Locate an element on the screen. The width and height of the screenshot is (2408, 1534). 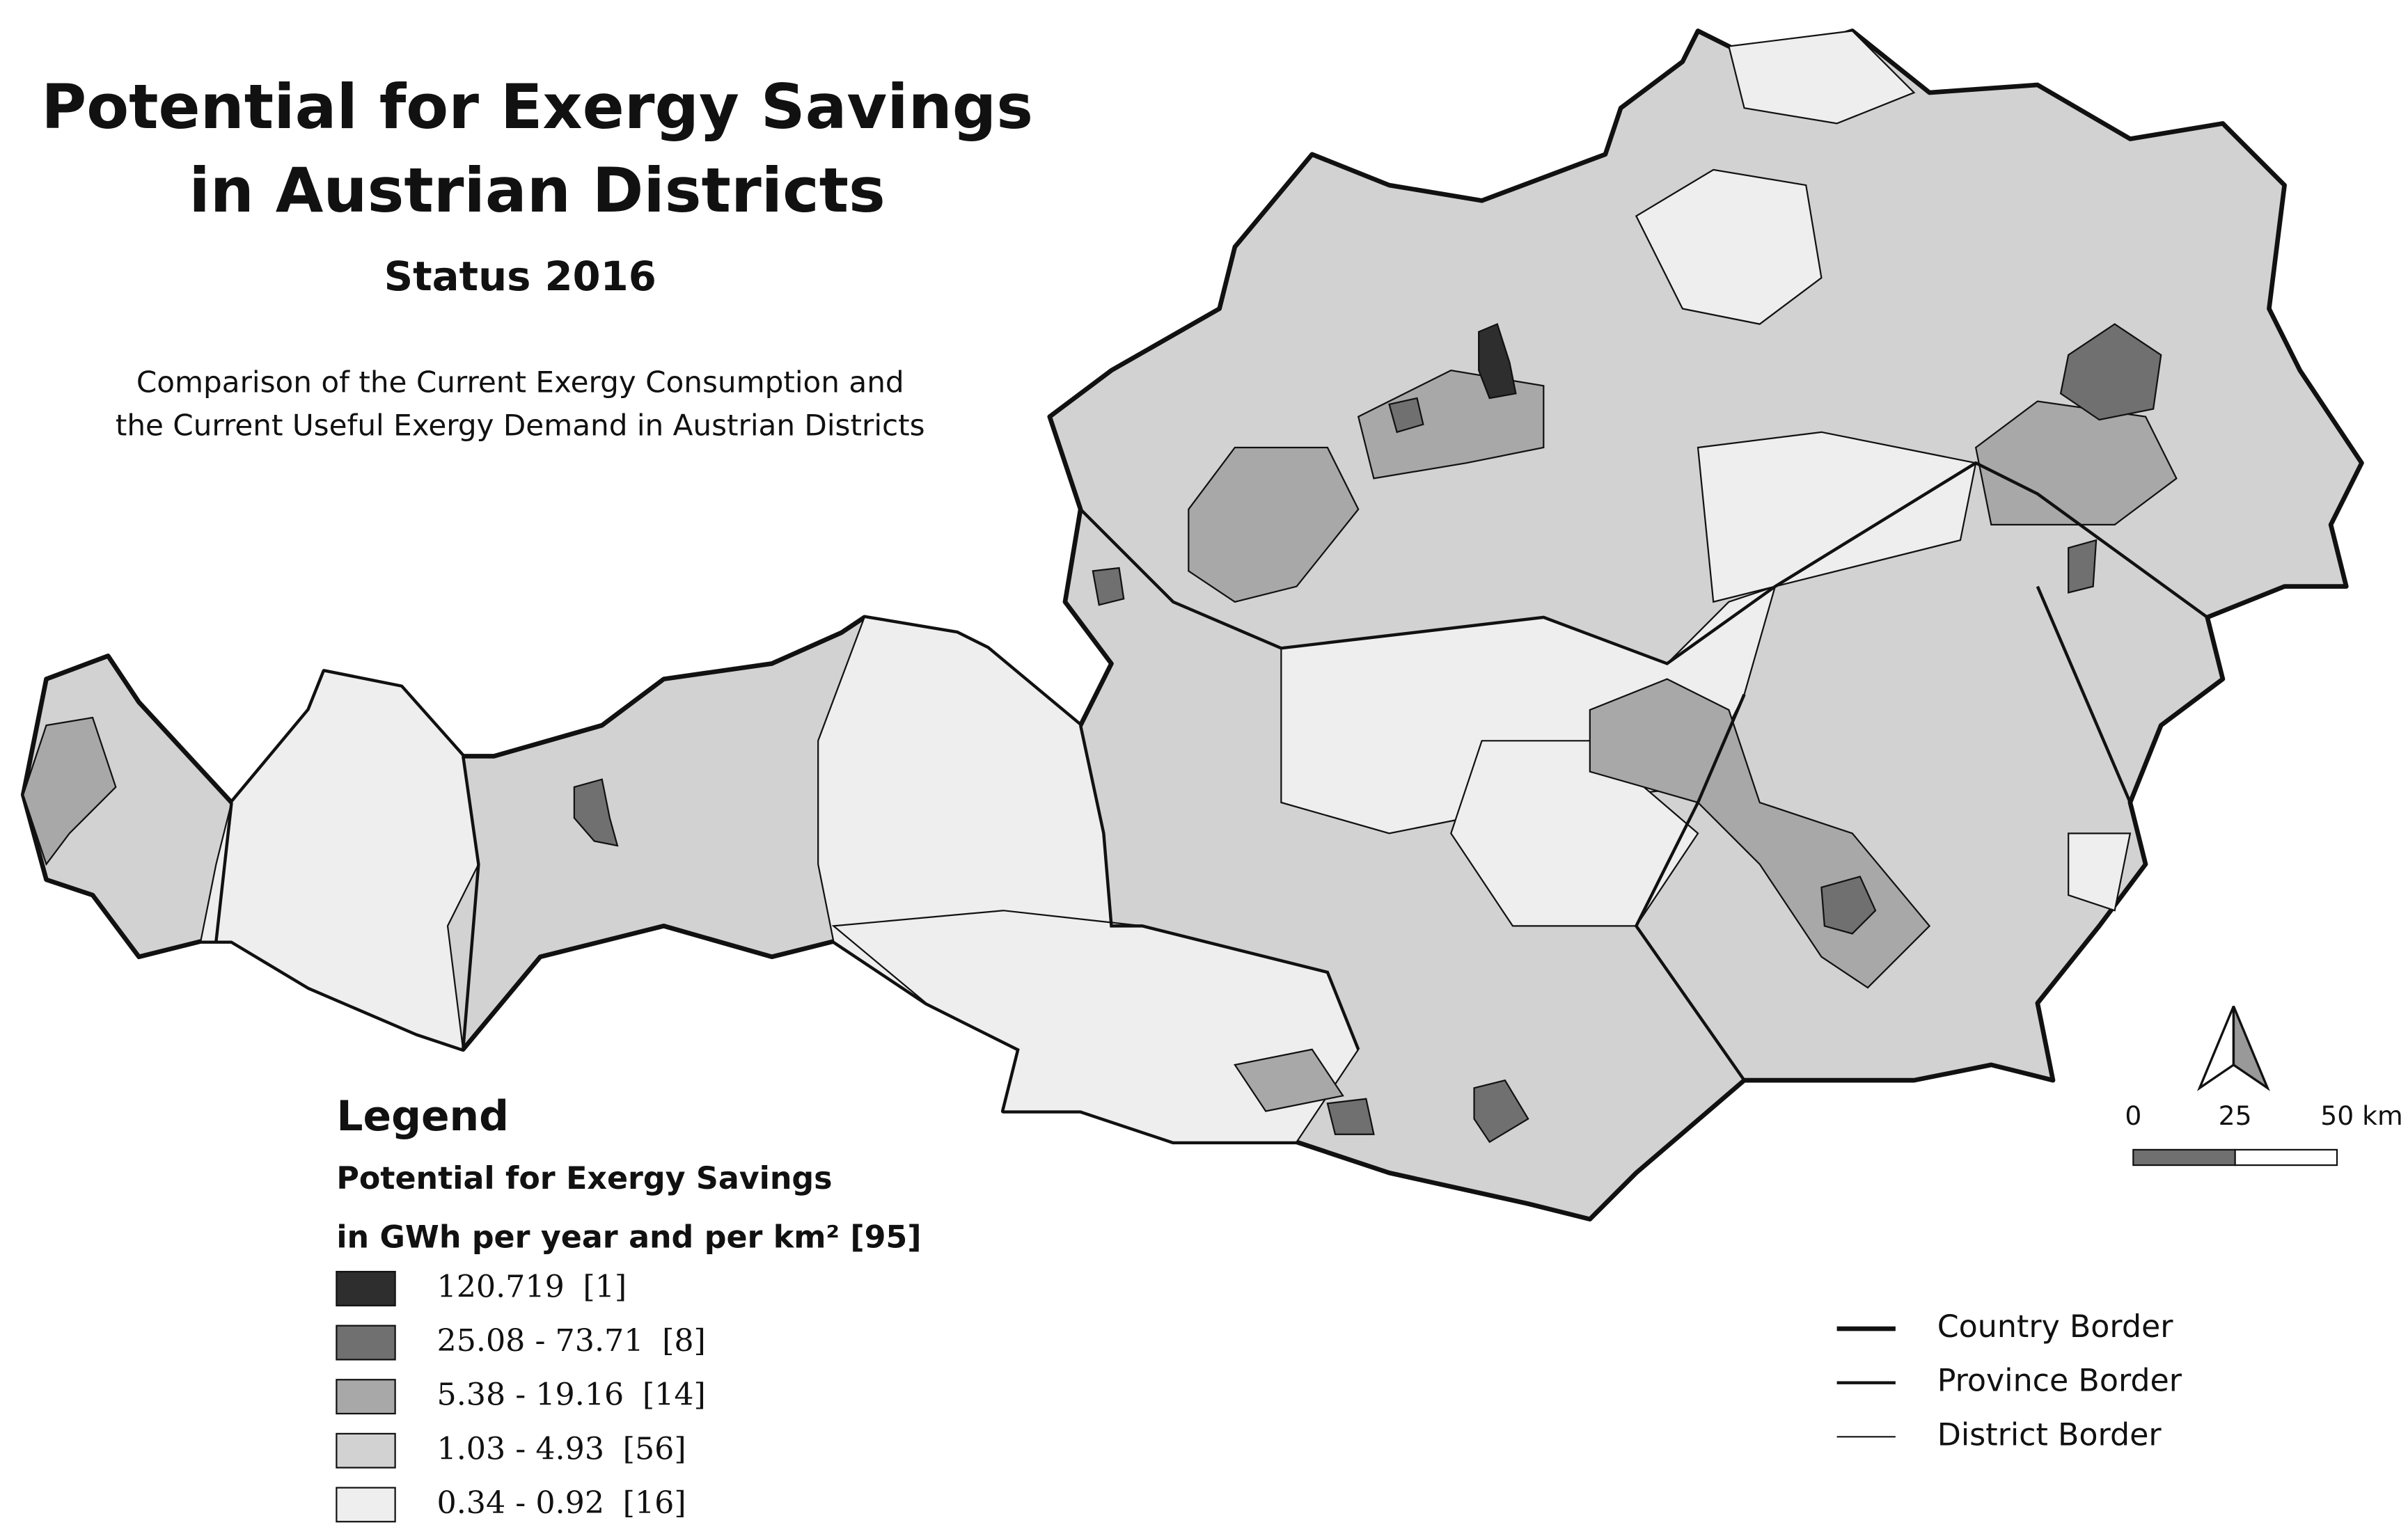
legend-range: 0.34 - 0.92 is located at coordinates (521, 1502).